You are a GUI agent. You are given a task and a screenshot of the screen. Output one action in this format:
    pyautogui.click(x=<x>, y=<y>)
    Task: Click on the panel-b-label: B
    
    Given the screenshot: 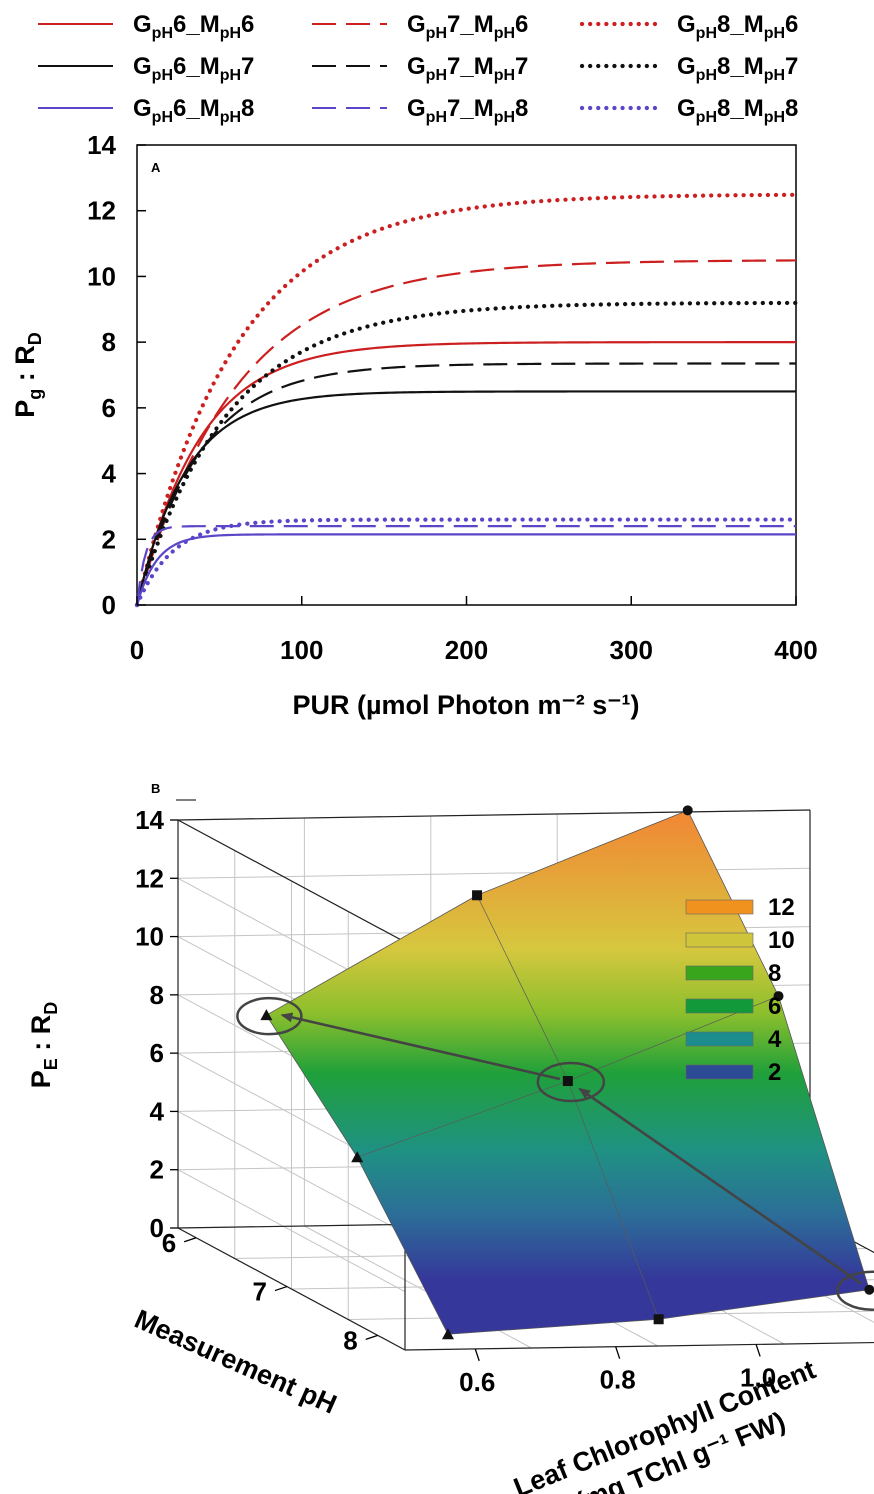 What is the action you would take?
    pyautogui.click(x=155, y=788)
    